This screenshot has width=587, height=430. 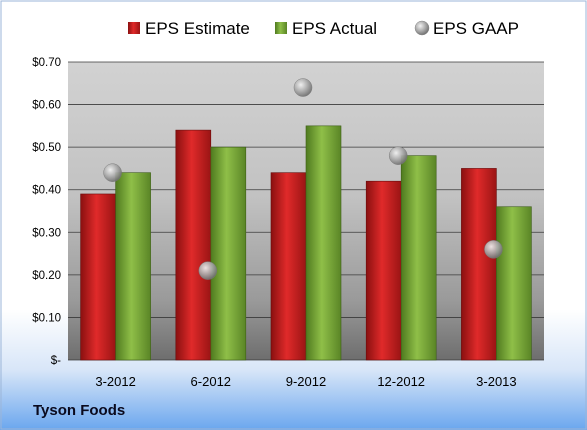 What do you see at coordinates (476, 28) in the screenshot?
I see `legend-label: EPS GAAP` at bounding box center [476, 28].